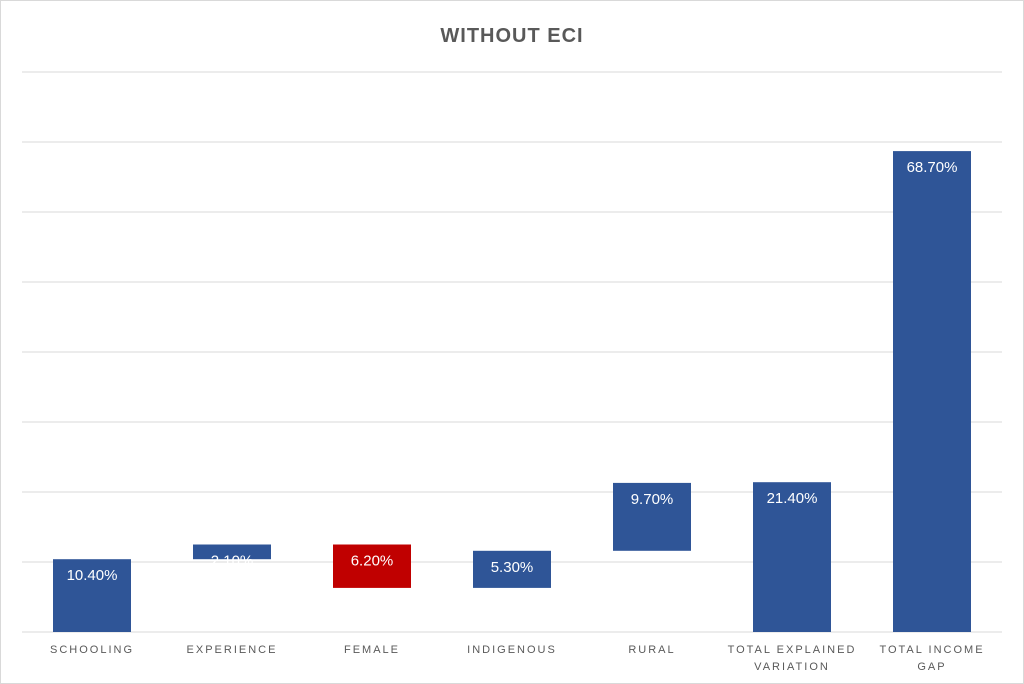 The width and height of the screenshot is (1024, 684). I want to click on data-label: 21.40%, so click(792, 498).